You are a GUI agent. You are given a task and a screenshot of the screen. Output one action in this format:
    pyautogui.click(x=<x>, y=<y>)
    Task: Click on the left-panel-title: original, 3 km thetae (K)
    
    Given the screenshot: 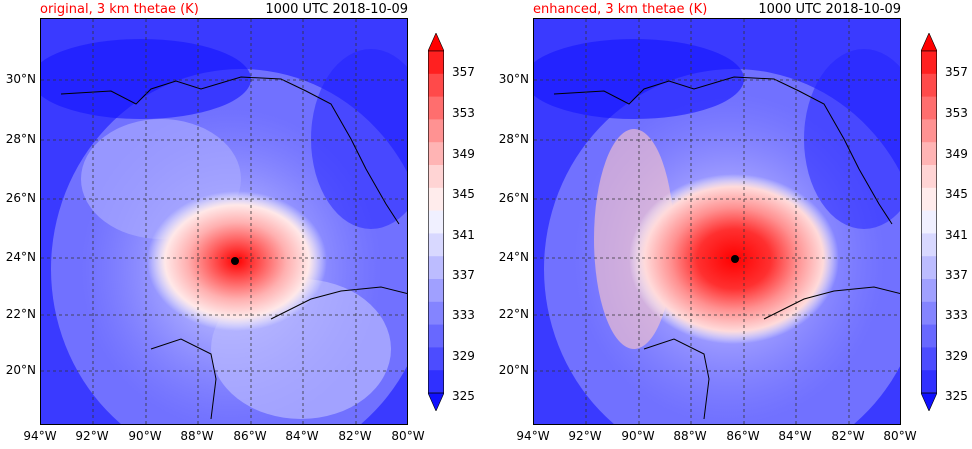 What is the action you would take?
    pyautogui.click(x=119, y=9)
    